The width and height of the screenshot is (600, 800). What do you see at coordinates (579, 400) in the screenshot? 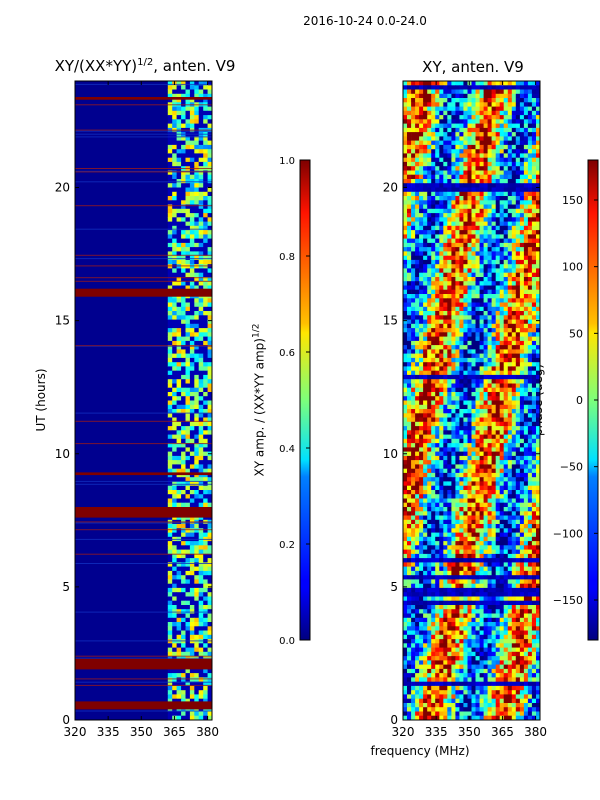
I see `colorbar-2-tick-label: 0` at bounding box center [579, 400].